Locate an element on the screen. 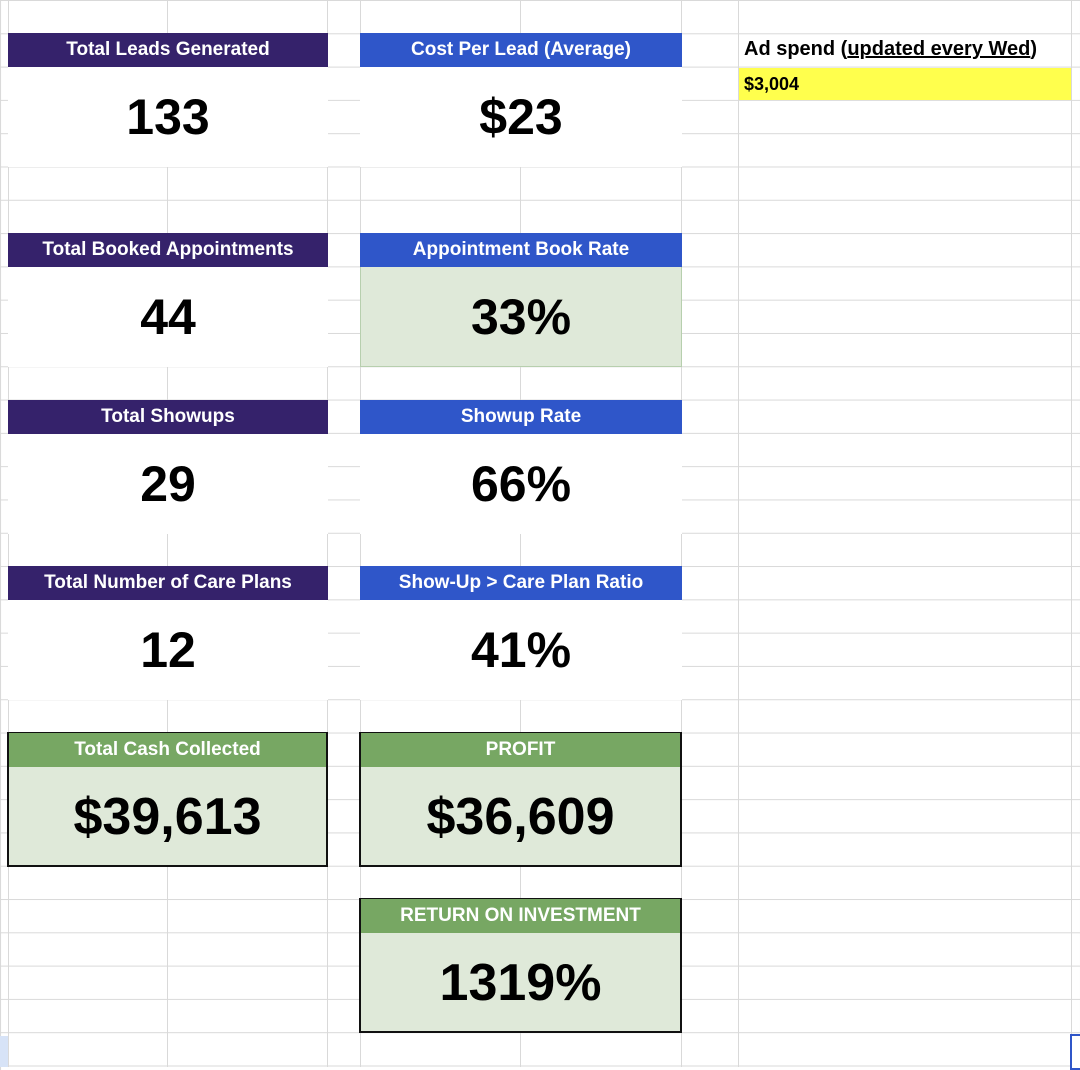 Image resolution: width=1080 pixels, height=1070 pixels. metric-card-total-leads: Total Leads Generated 133 is located at coordinates (168, 100).